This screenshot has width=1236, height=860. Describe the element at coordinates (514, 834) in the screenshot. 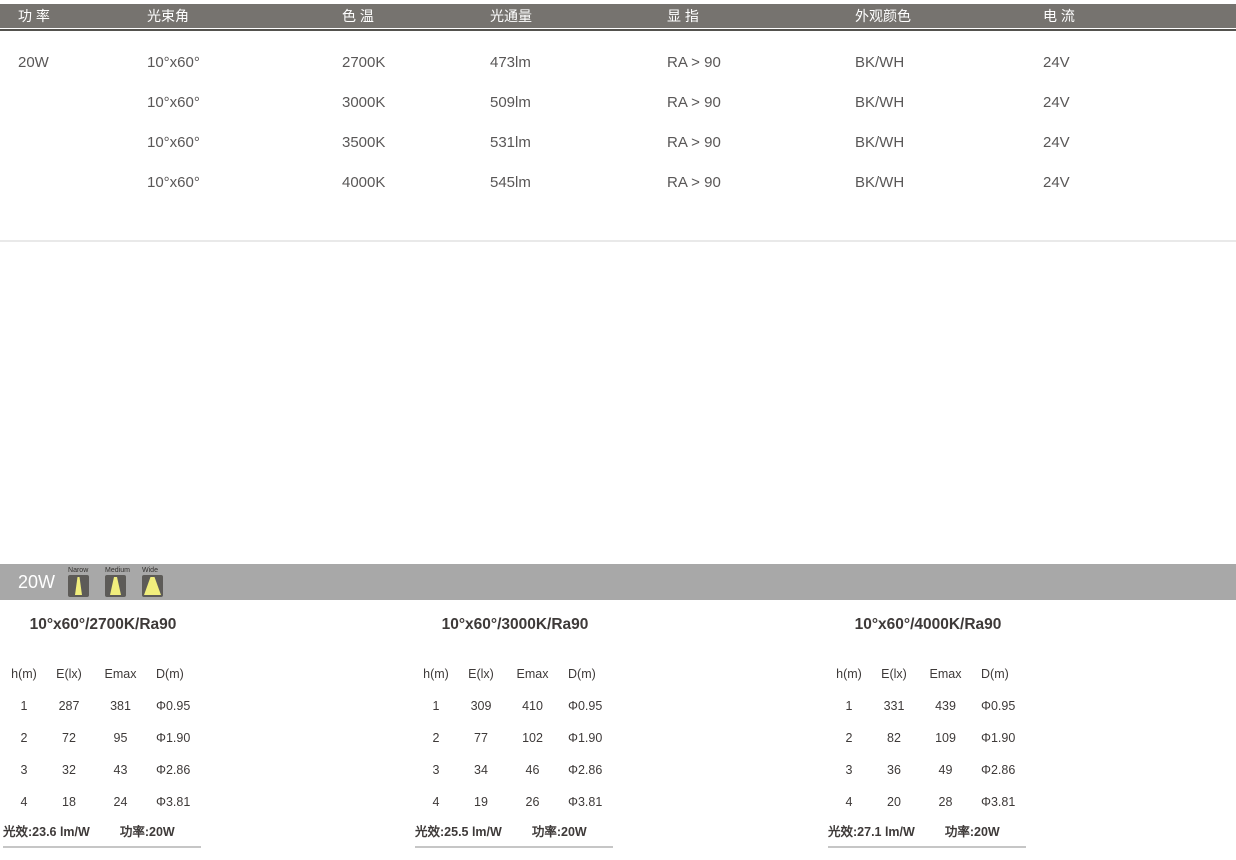

I see `pt-footer: 光效:25.5 lm/W 功率:20W` at that location.